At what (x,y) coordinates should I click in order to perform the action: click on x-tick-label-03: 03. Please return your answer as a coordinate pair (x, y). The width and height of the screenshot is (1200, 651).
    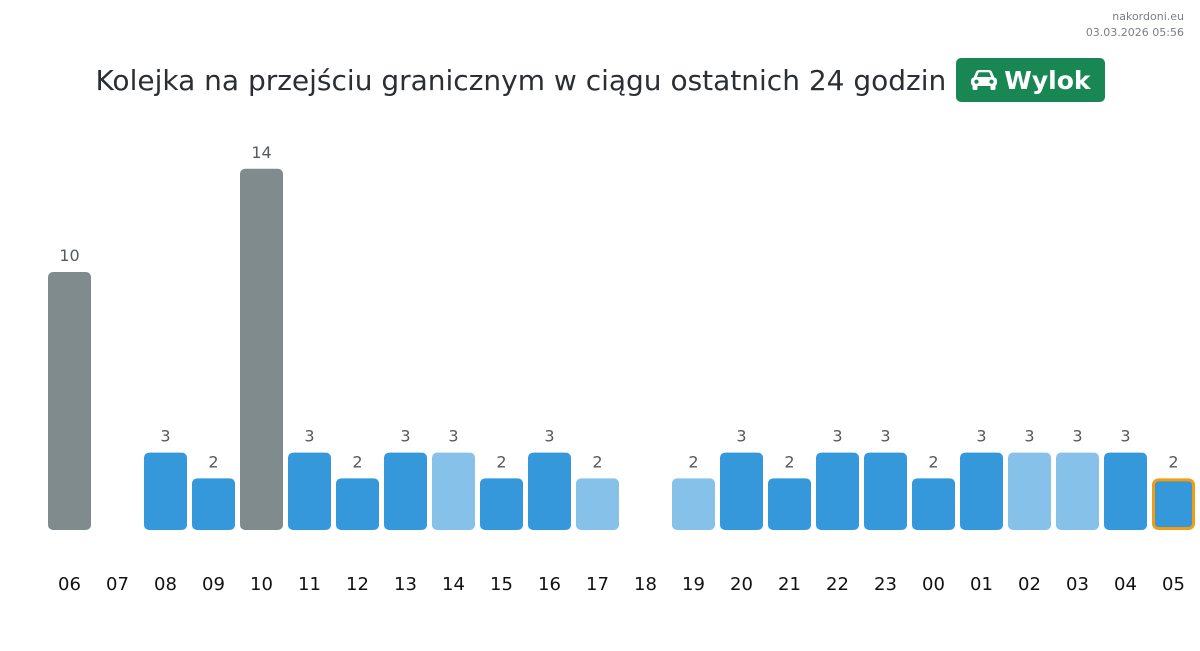
    Looking at the image, I should click on (1077, 584).